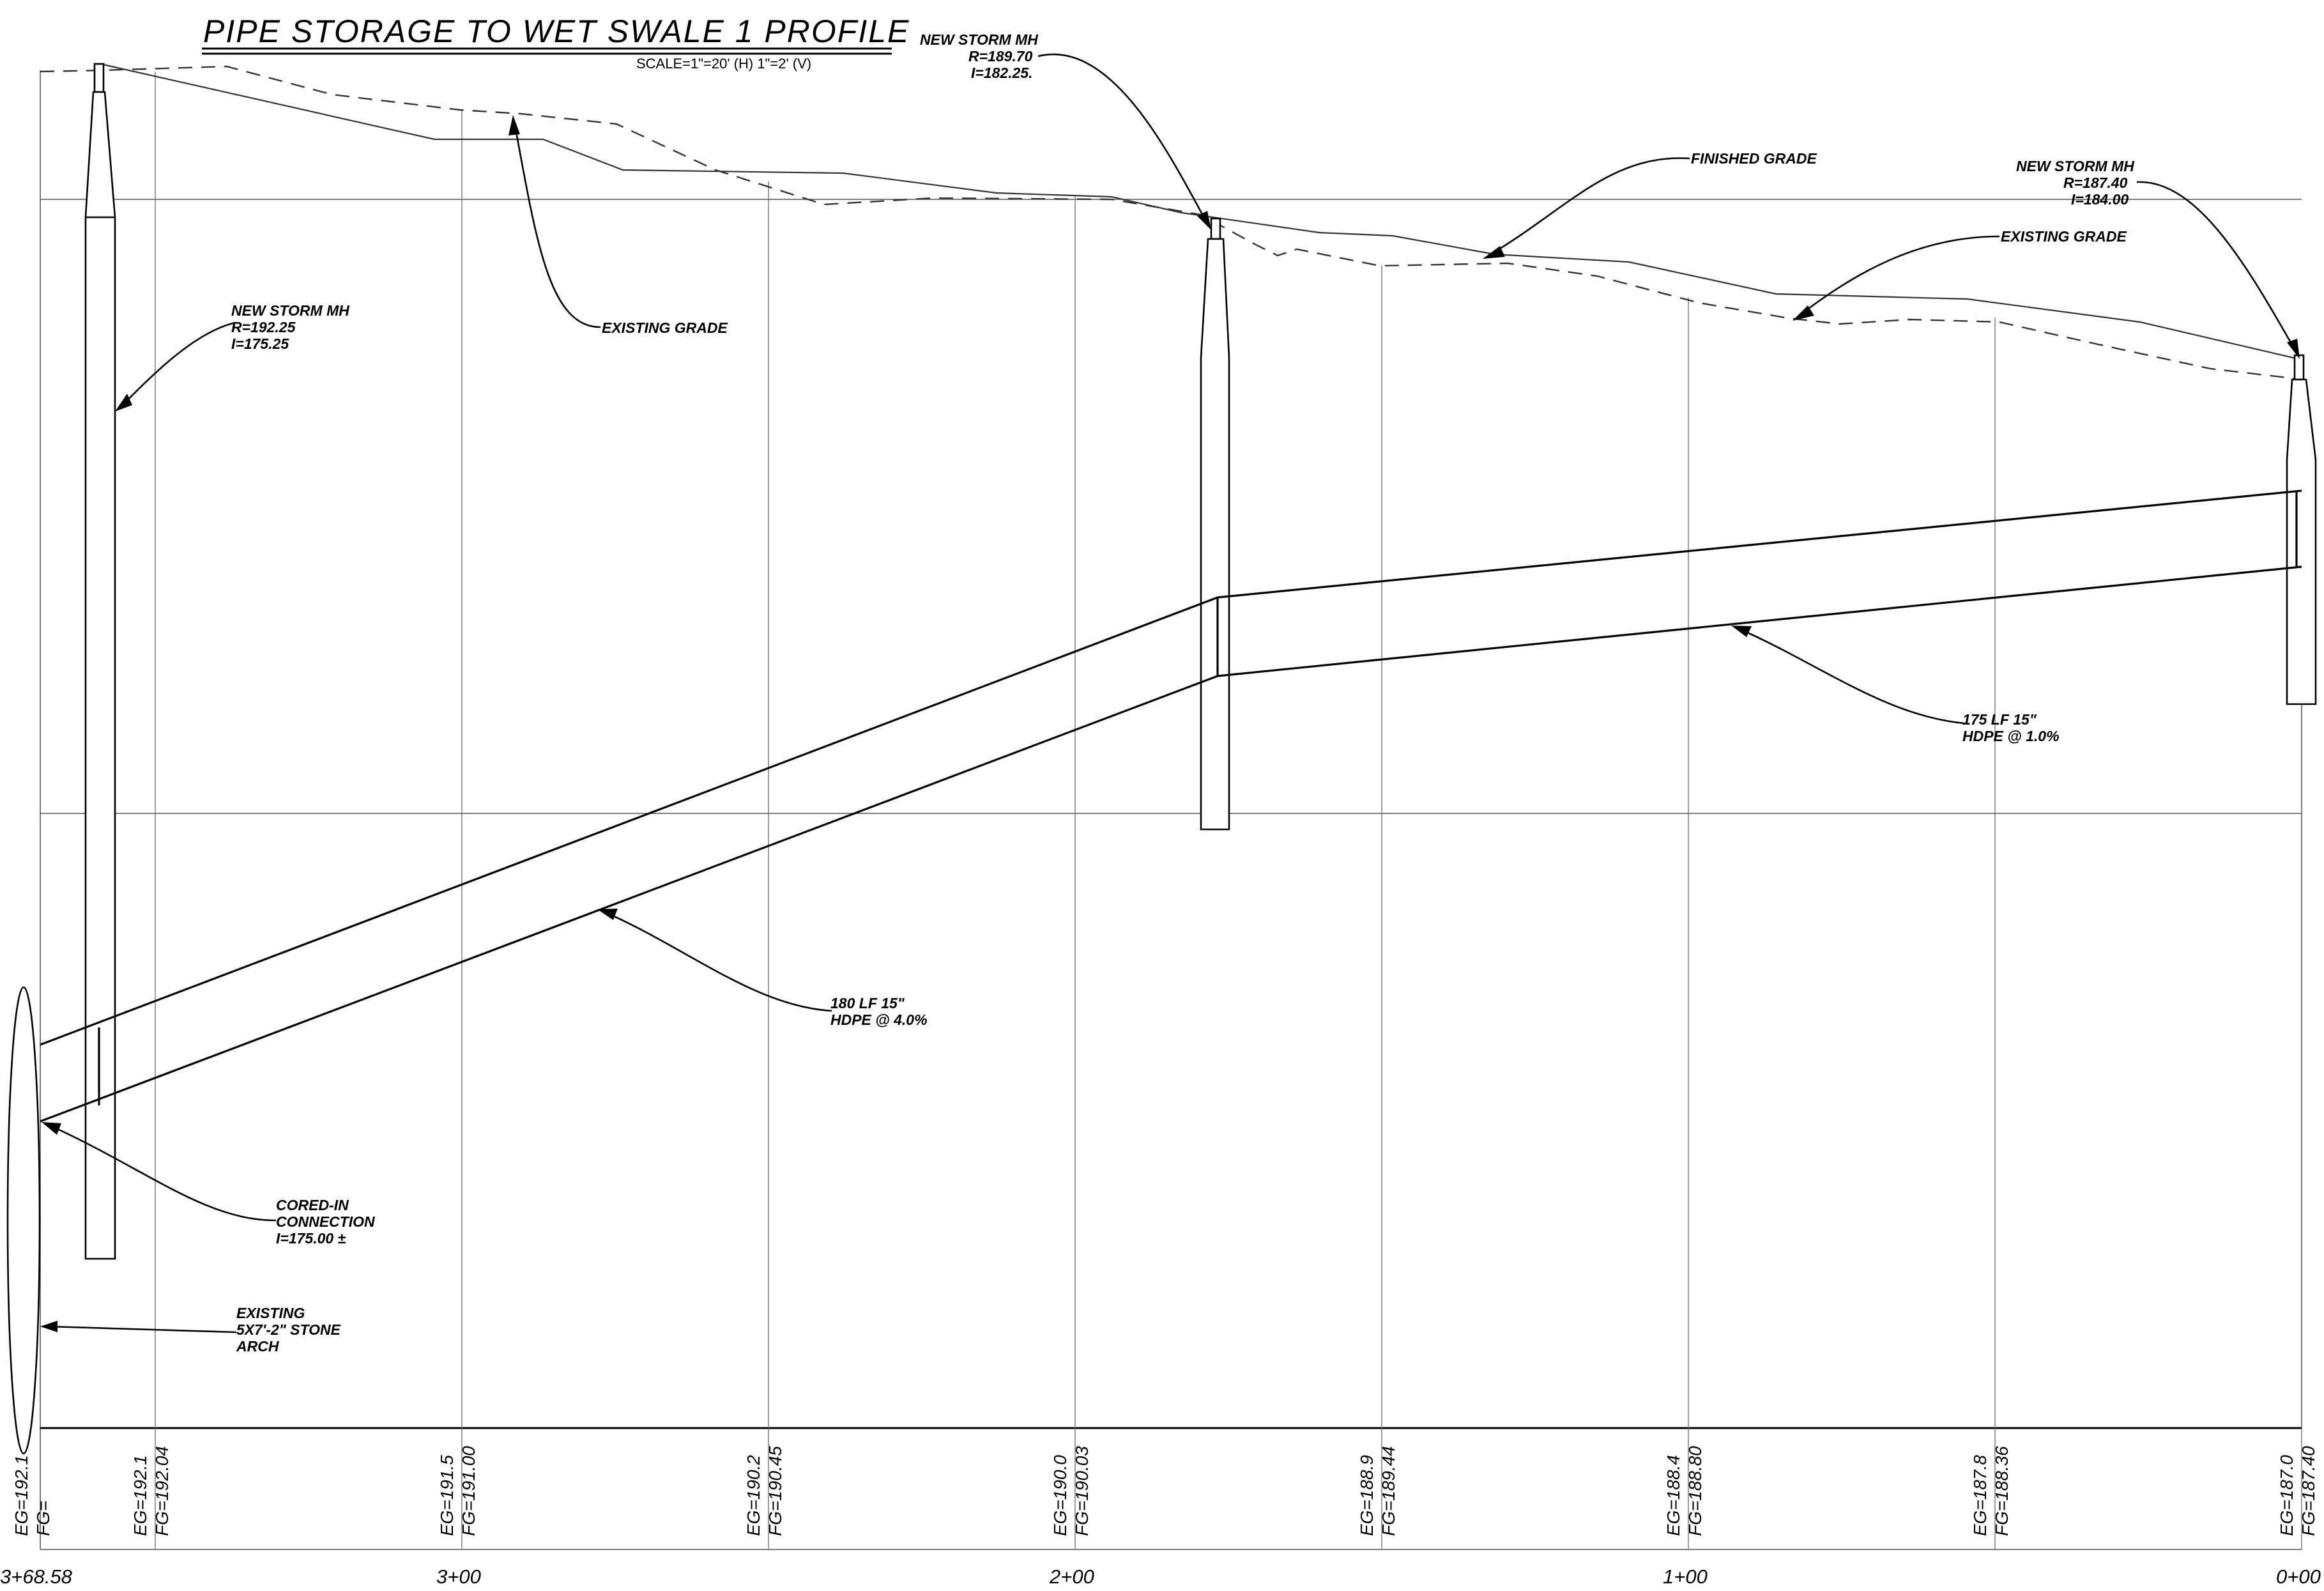 The width and height of the screenshot is (2324, 1591). I want to click on callout-existing-grade-right: EXISTING GRADE, so click(2064, 236).